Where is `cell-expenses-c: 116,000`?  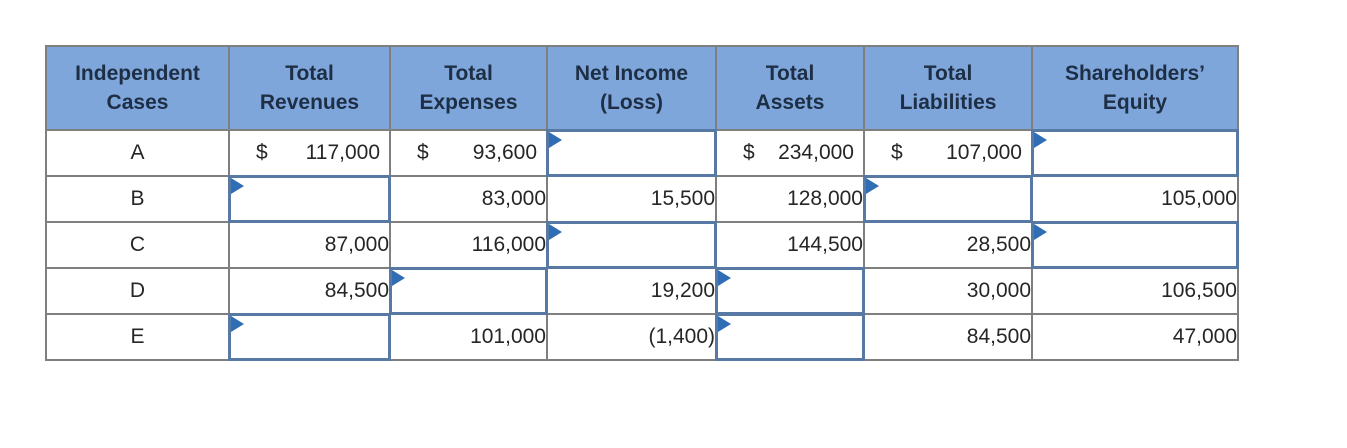
cell-expenses-c: 116,000 is located at coordinates (468, 245).